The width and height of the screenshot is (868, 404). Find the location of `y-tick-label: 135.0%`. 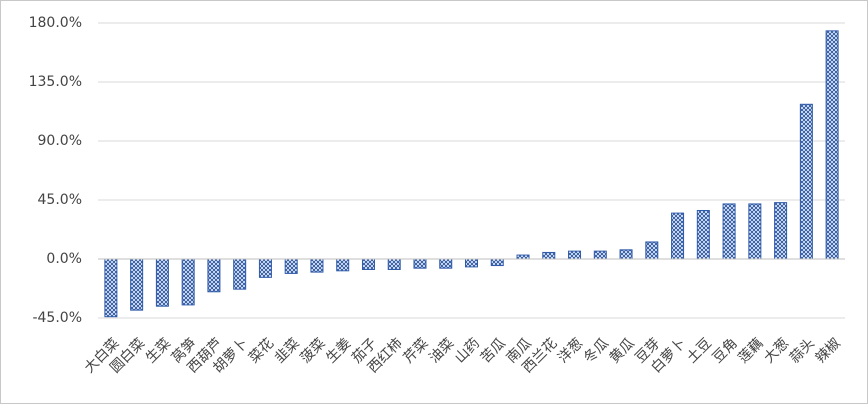

y-tick-label: 135.0% is located at coordinates (55, 82).